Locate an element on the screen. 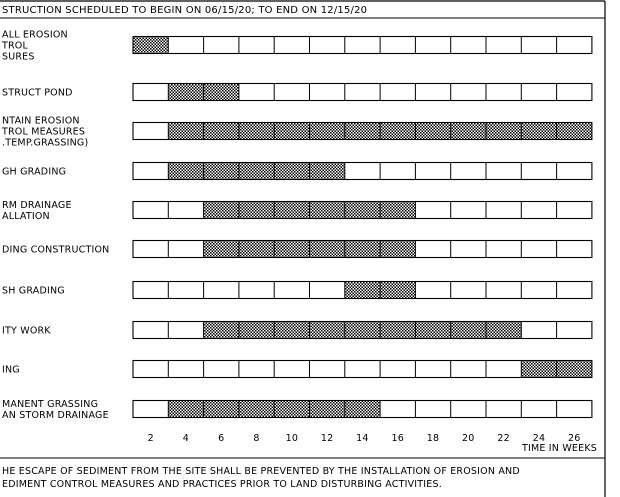  task-label: SH GRADING is located at coordinates (33, 291).